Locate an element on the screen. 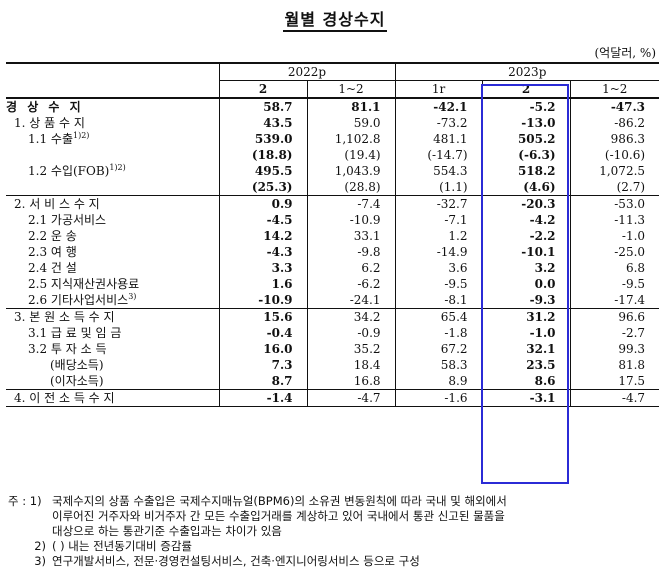 The image size is (670, 583). value-cell: 554.3 is located at coordinates (438, 171).